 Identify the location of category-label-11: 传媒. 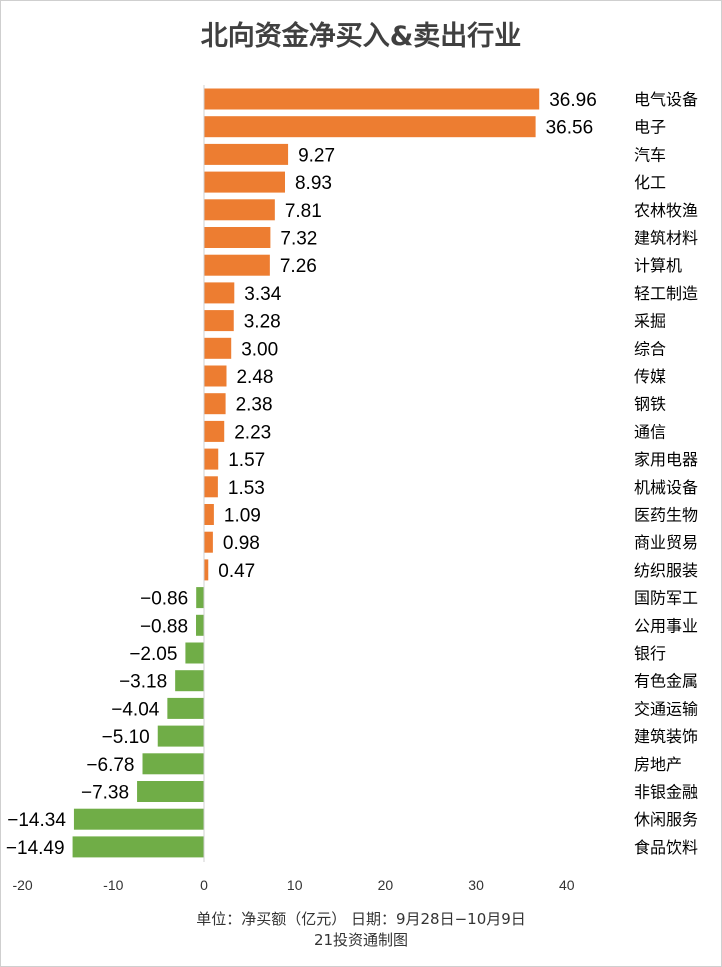
(650, 376).